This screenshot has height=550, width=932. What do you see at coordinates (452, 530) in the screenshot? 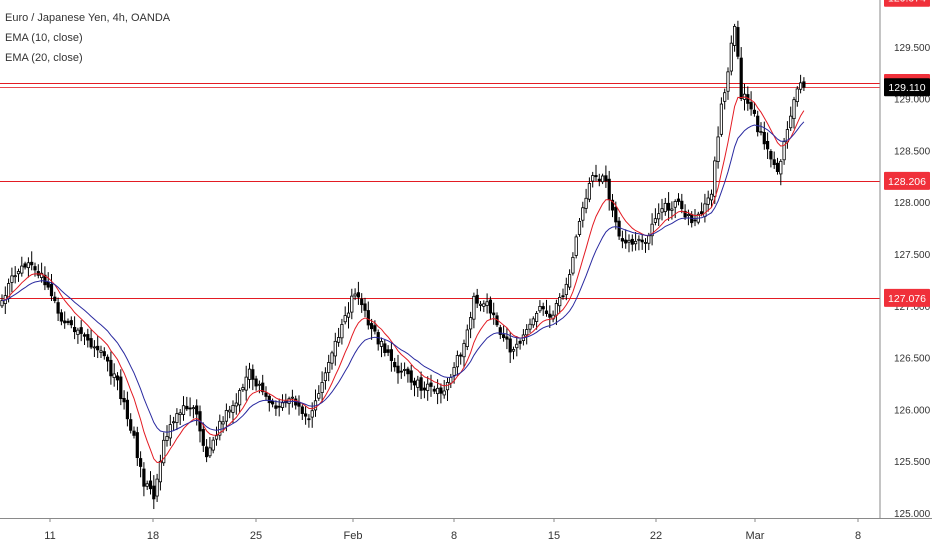
I see `time-axis: 11 18 25 Feb 8 15 22 Mar 8` at bounding box center [452, 530].